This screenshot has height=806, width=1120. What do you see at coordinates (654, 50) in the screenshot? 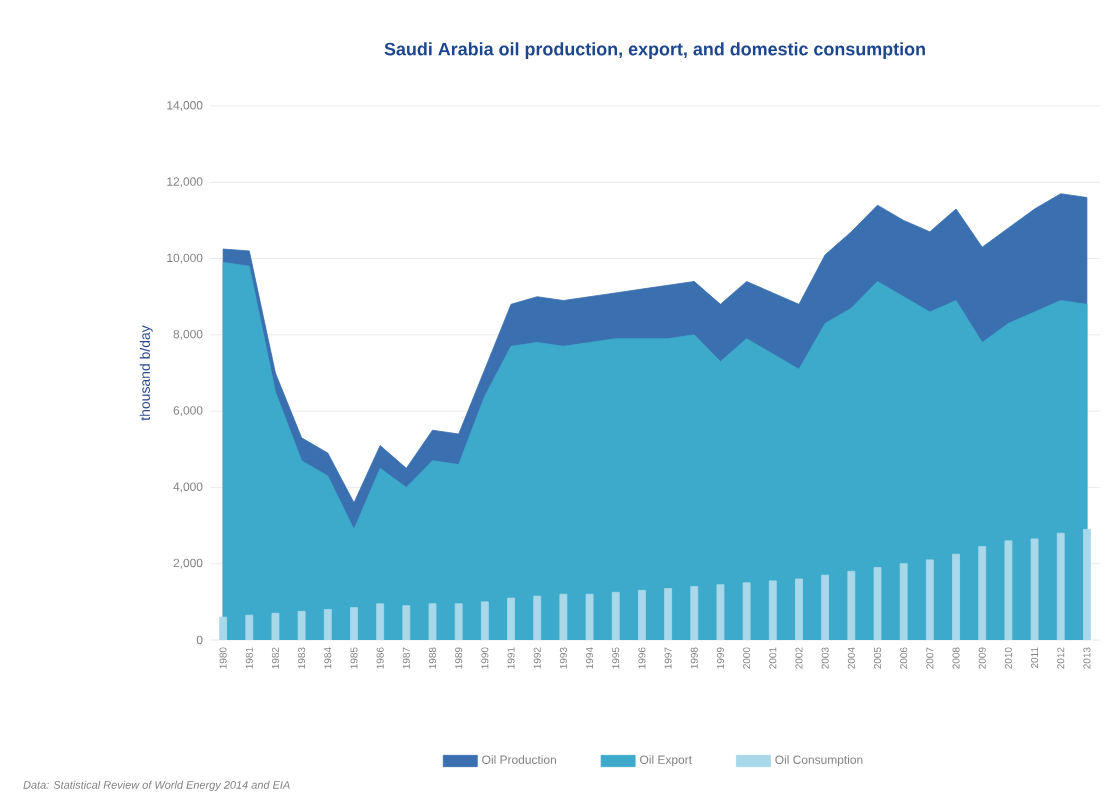
I see `chart-title: Saudi Arabia oil production, export, and domestic consumption` at bounding box center [654, 50].